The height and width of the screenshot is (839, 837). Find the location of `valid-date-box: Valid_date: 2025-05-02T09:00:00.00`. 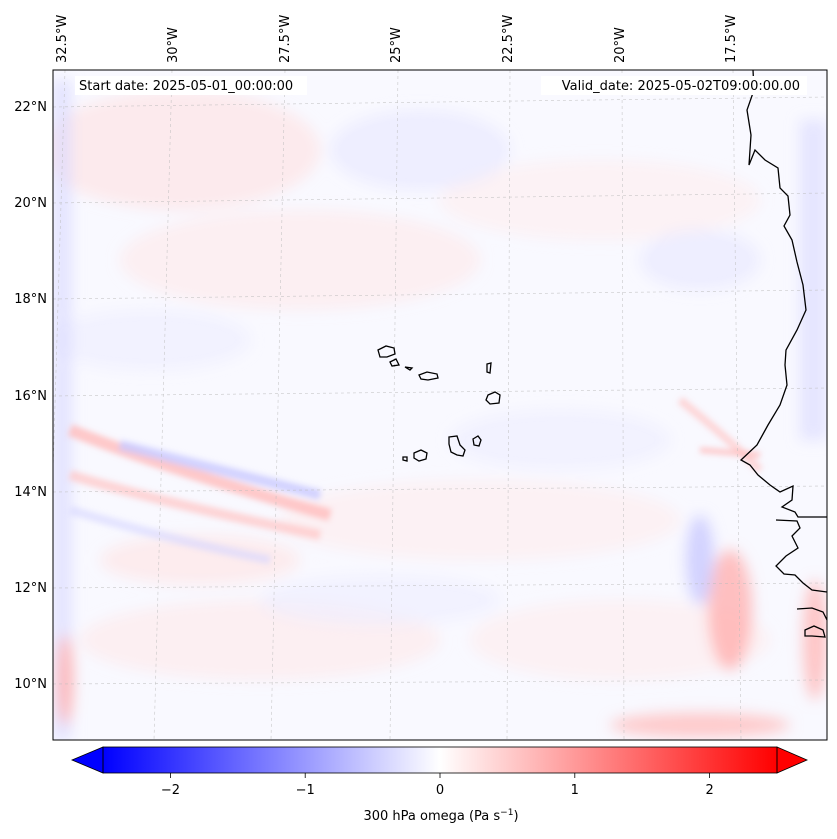

valid-date-box: Valid_date: 2025-05-02T09:00:00.00 is located at coordinates (674, 85).